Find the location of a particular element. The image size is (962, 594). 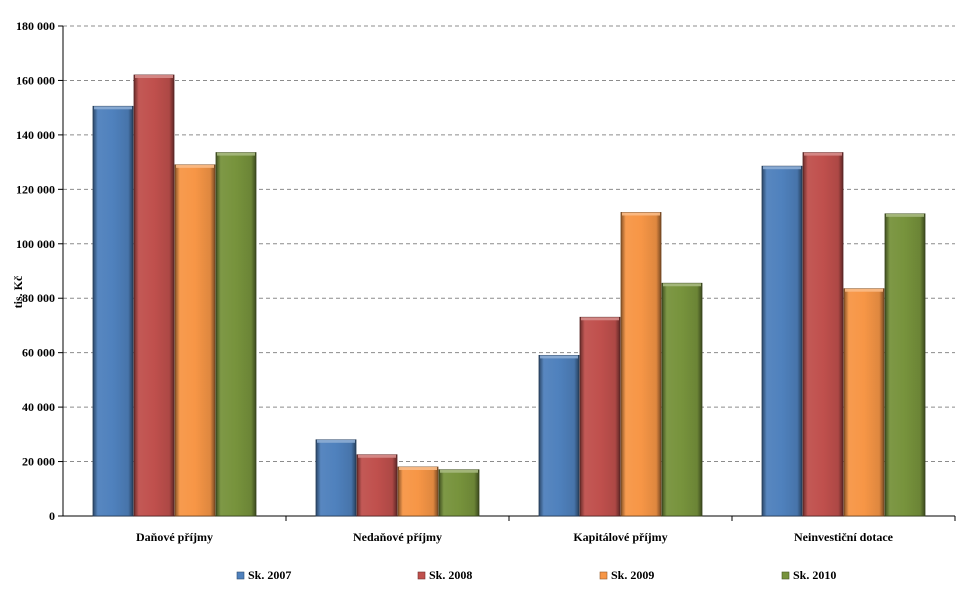

y-tick-label: 100 000 is located at coordinates (35, 244).